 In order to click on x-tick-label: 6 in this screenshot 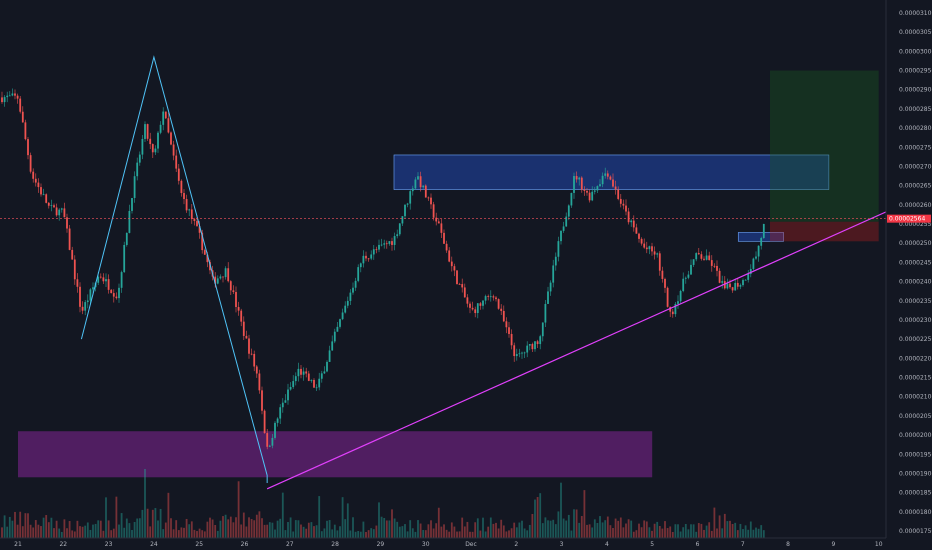, I will do `click(698, 544)`.